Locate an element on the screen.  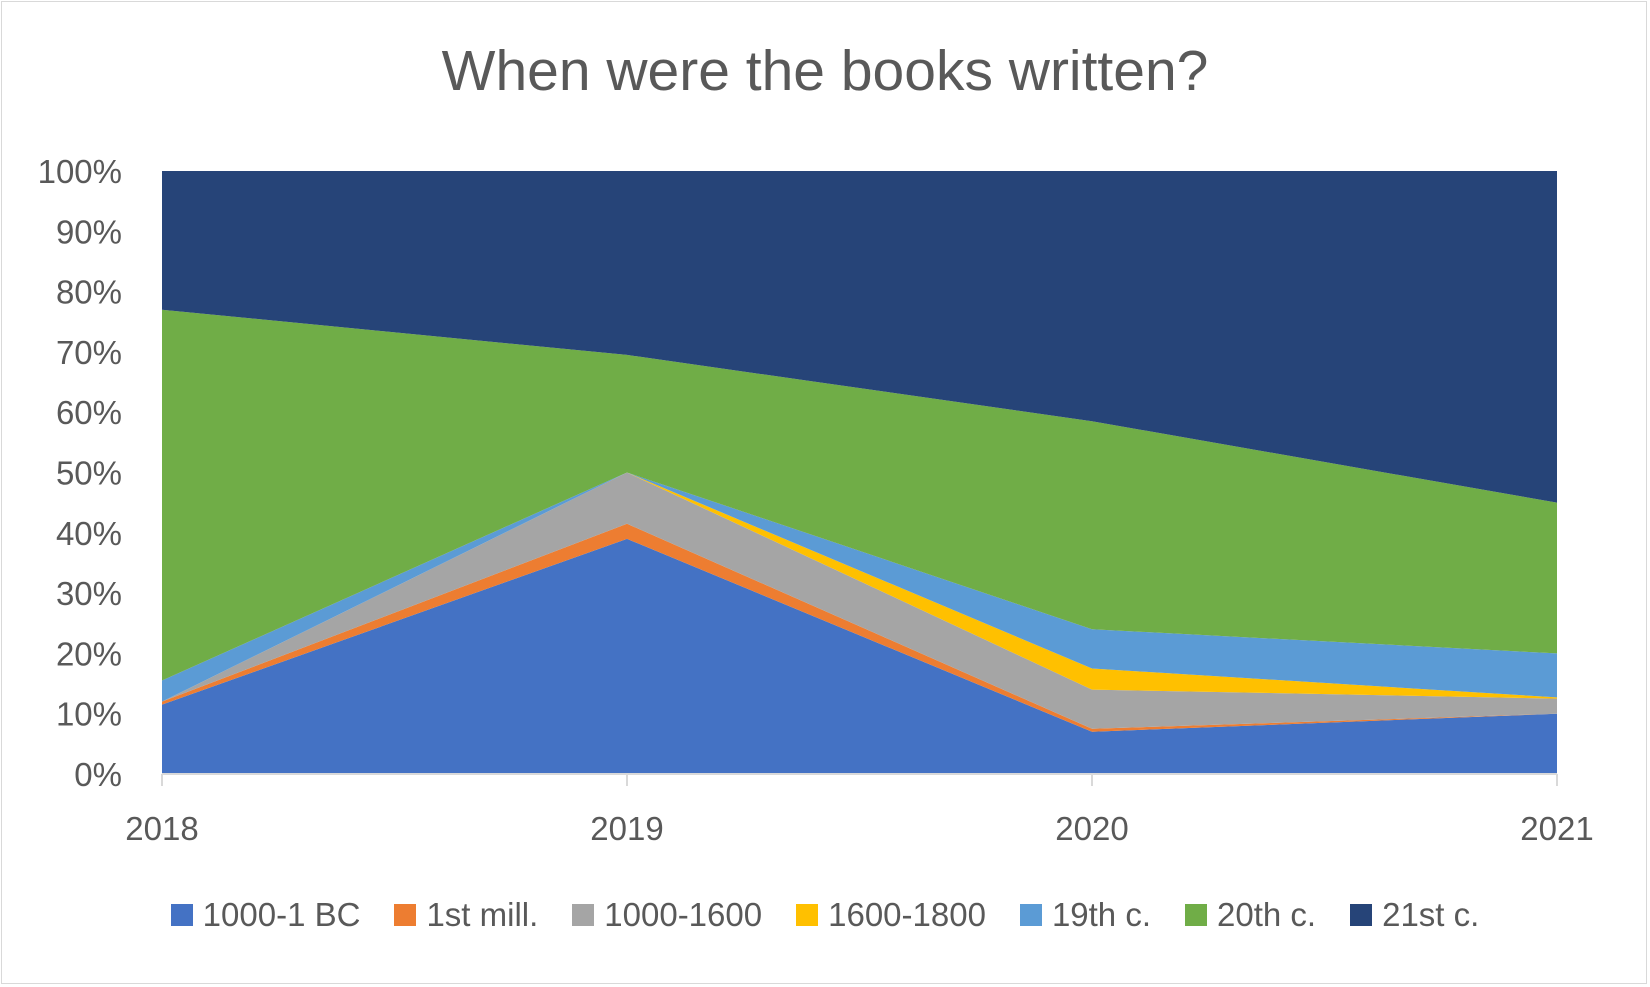
legend-item: 20th c. is located at coordinates (1250, 915).